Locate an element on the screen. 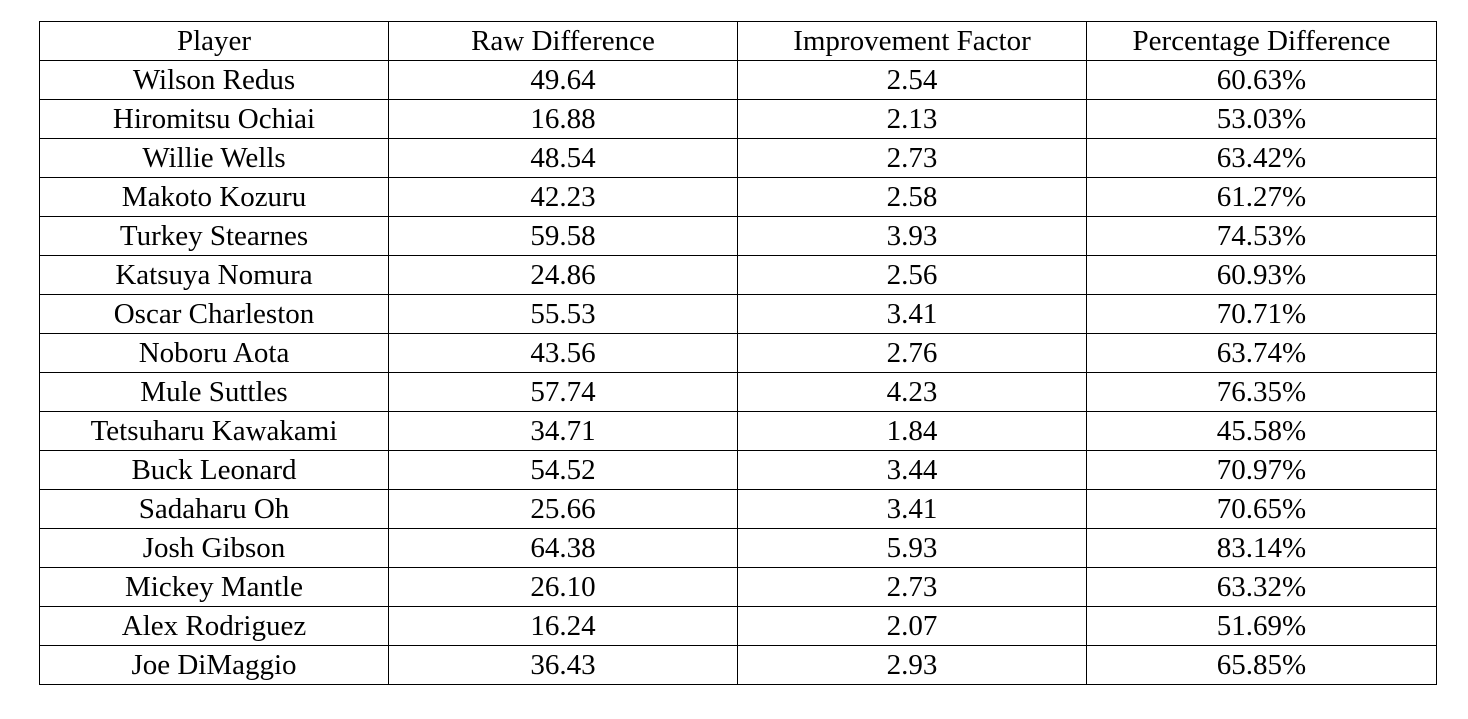  cell-percentage-difference: 70.71% is located at coordinates (1261, 314).